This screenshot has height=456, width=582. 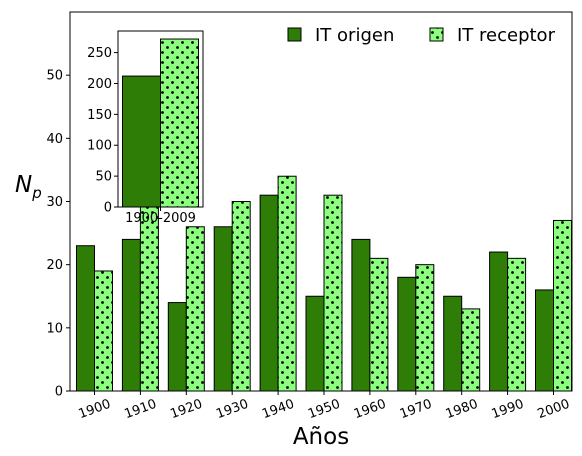 What do you see at coordinates (554, 409) in the screenshot?
I see `x-tick-label: 2000` at bounding box center [554, 409].